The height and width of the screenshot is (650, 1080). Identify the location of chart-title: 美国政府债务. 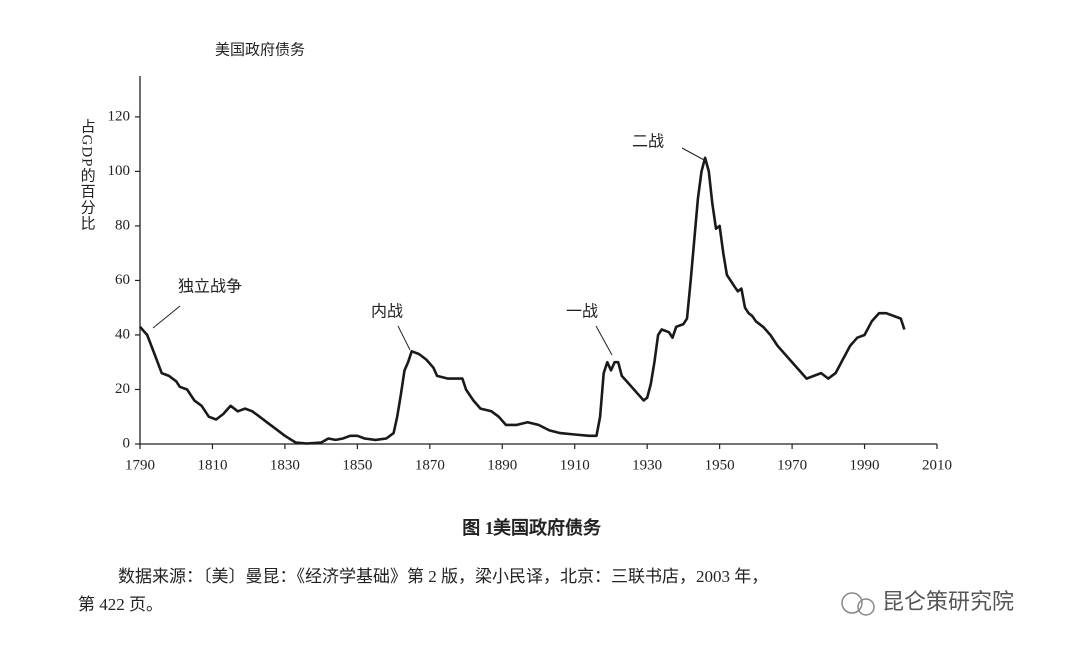
(260, 49).